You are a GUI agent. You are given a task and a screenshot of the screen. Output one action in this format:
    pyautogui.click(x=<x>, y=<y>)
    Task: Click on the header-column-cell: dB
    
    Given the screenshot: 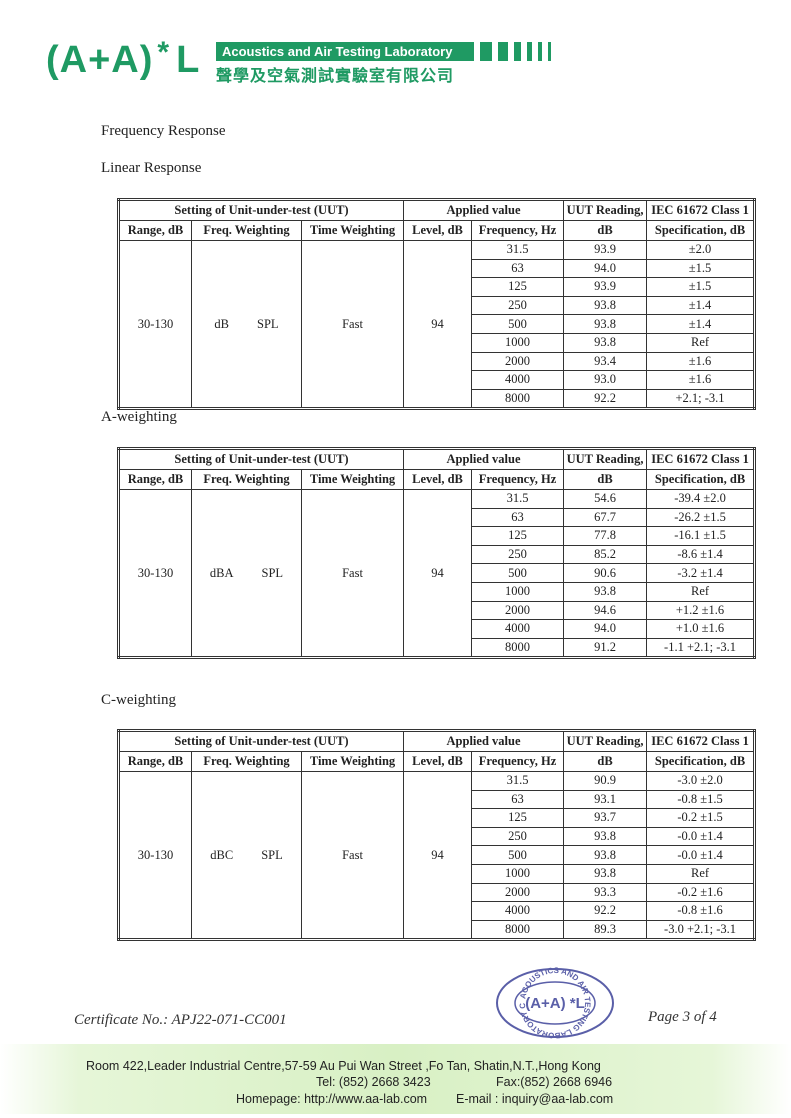 What is the action you would take?
    pyautogui.click(x=605, y=479)
    